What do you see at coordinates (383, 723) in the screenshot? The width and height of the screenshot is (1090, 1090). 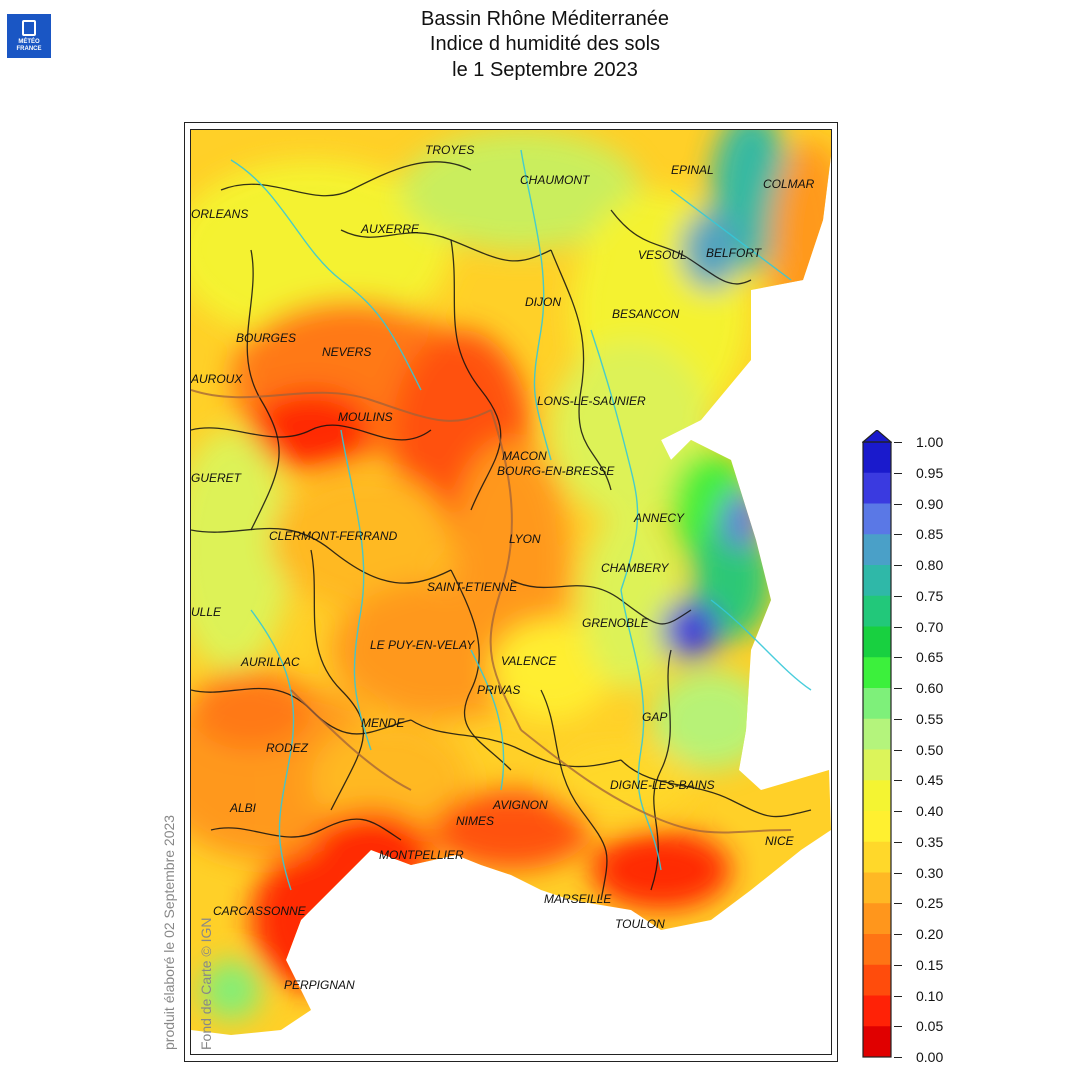 I see `city-label: MENDE` at bounding box center [383, 723].